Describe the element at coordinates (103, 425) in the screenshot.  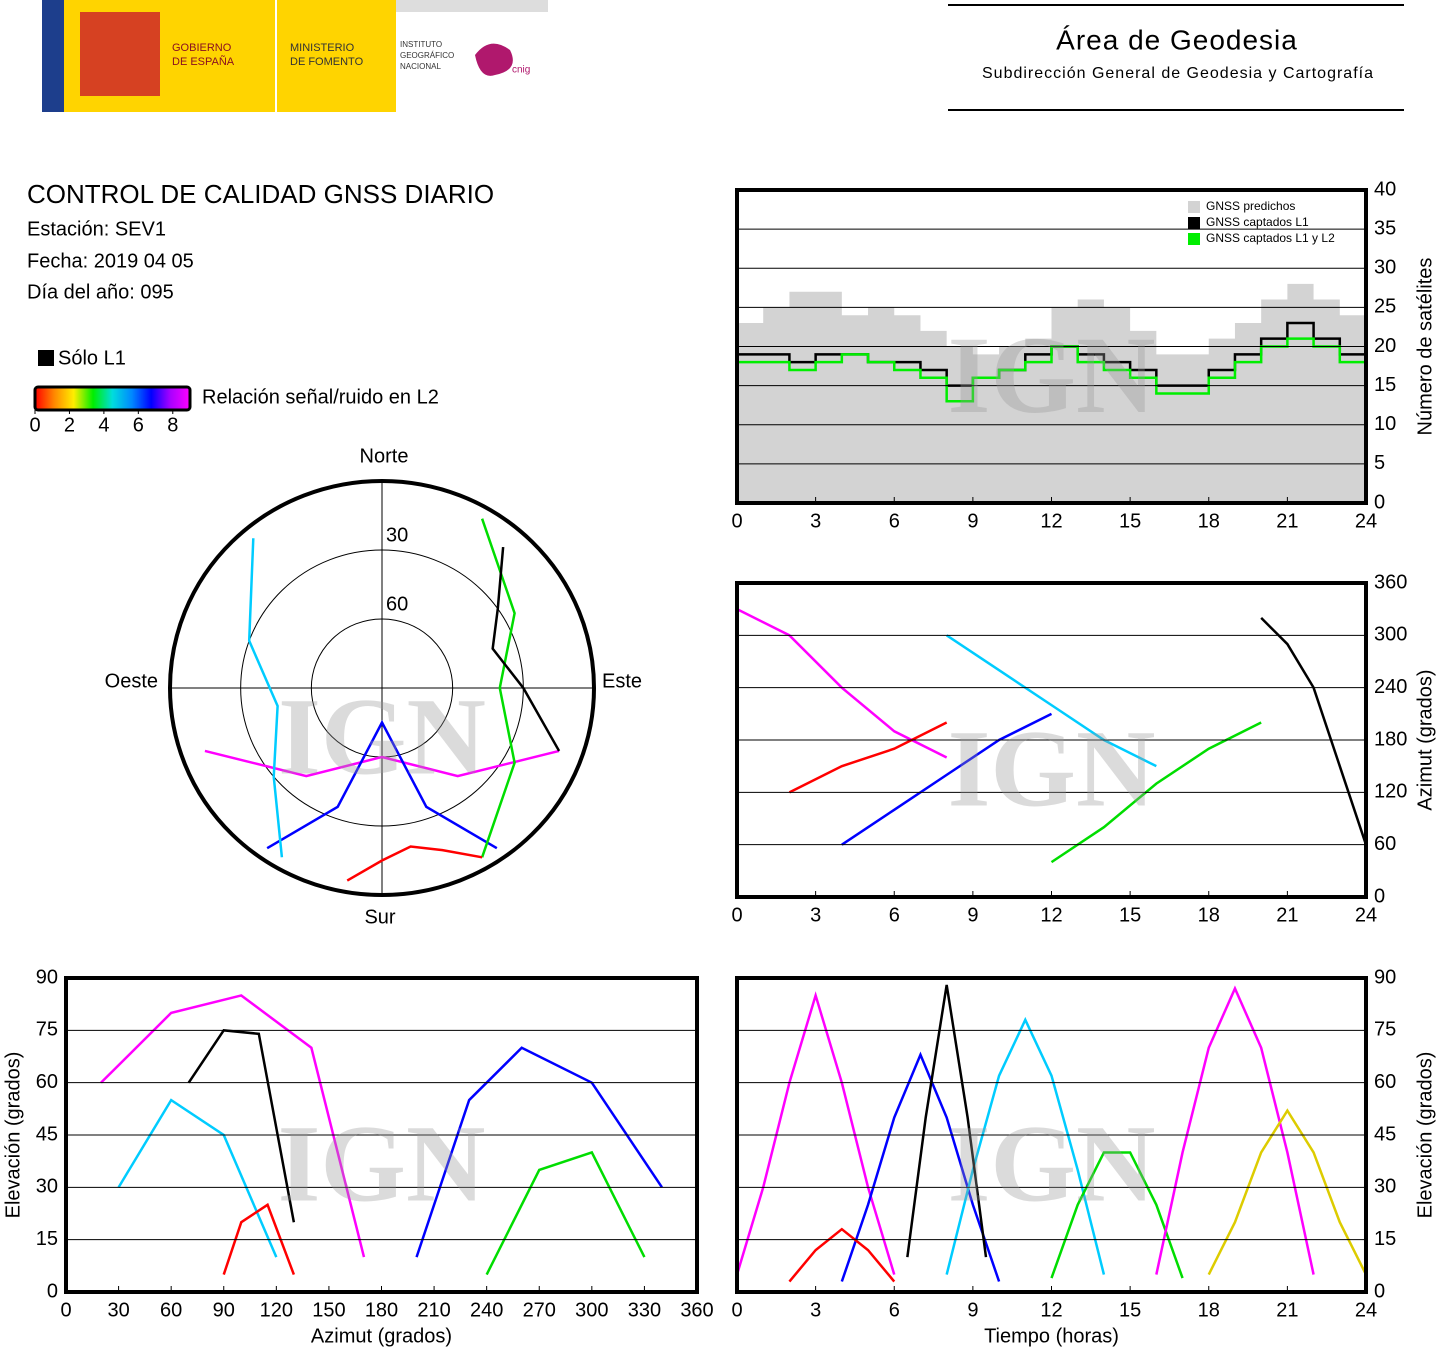
I see `colorbar-tick-label: 4` at that location.